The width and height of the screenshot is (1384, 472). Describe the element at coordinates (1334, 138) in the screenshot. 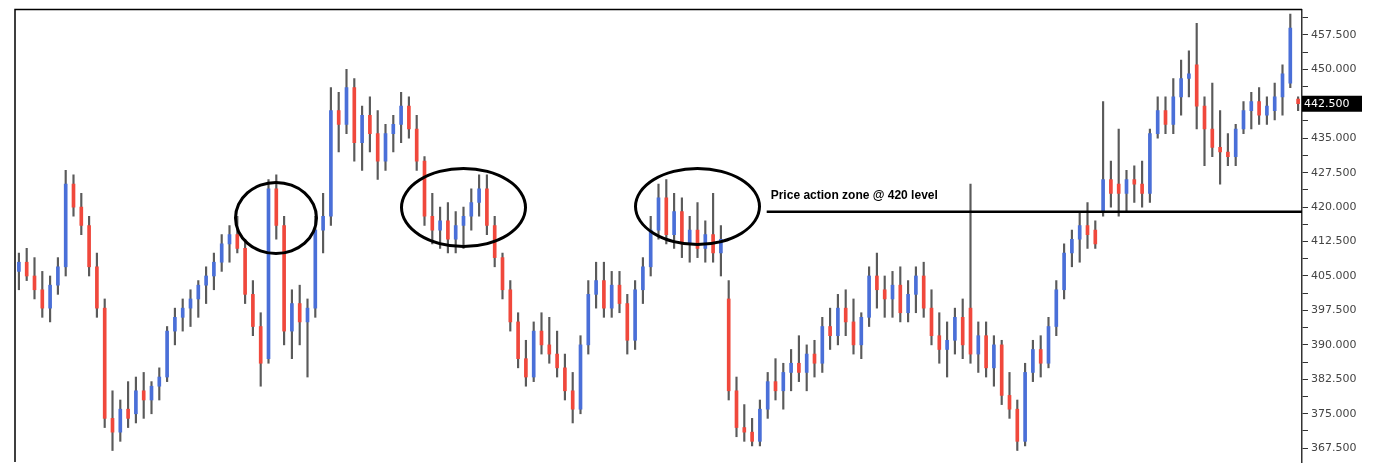

I see `y-tick-label: 435.000` at that location.